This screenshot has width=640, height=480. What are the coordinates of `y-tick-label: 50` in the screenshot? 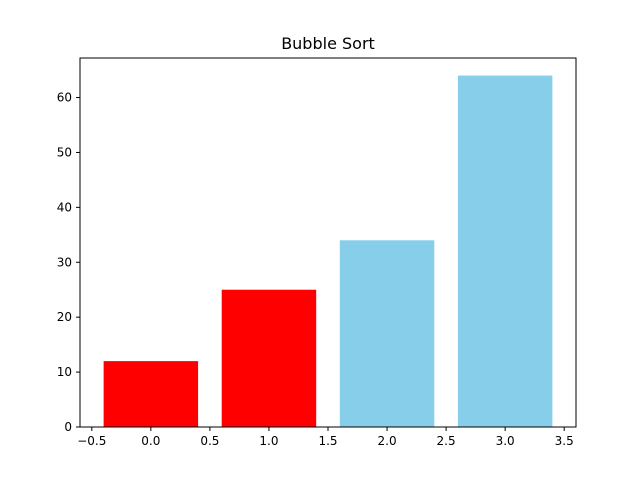 It's located at (64, 152).